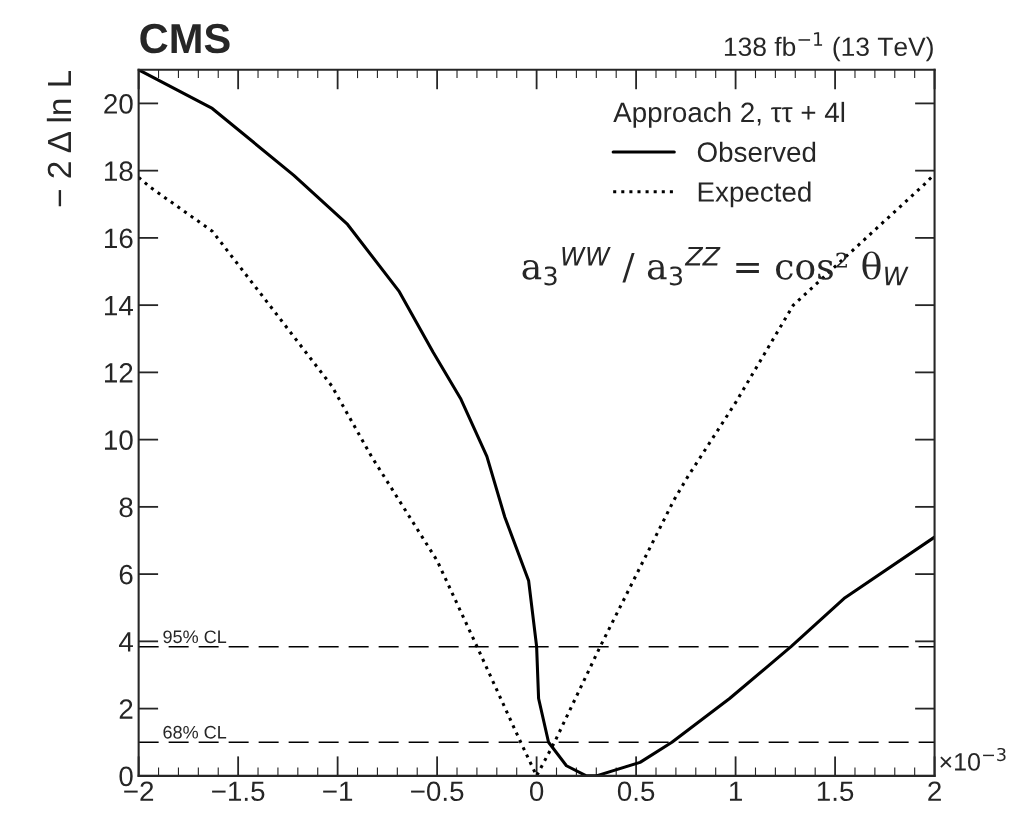  Describe the element at coordinates (119, 373) in the screenshot. I see `y-tick-label: 12` at that location.